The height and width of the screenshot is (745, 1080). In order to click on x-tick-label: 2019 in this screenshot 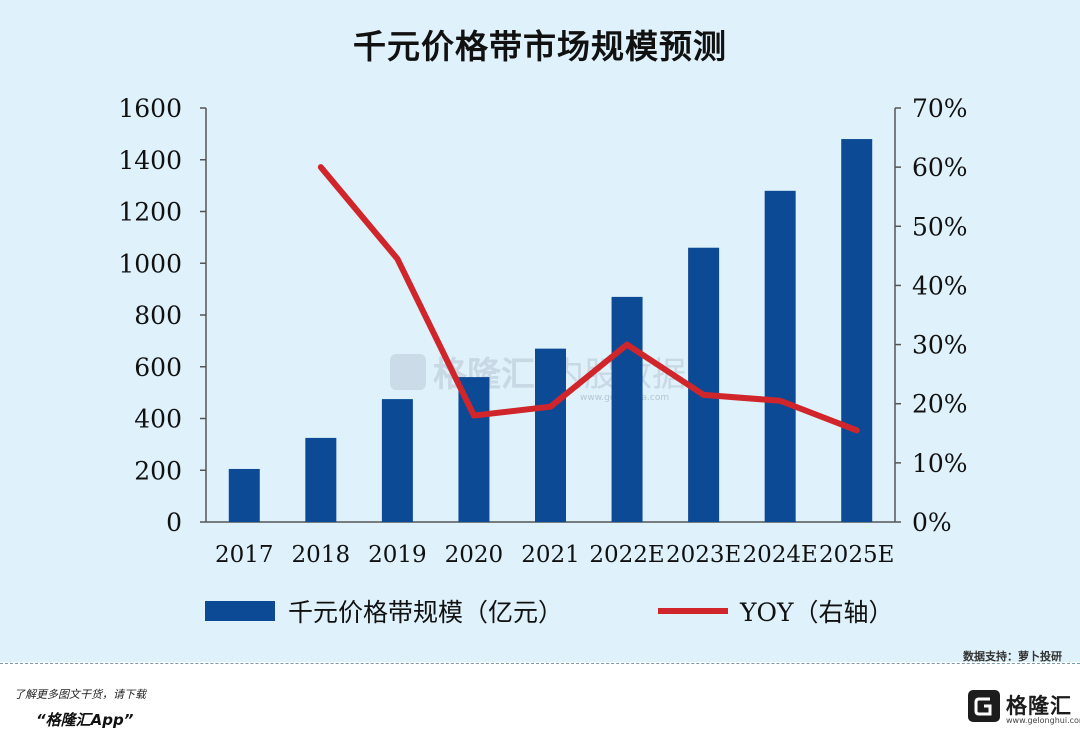, I will do `click(397, 555)`.